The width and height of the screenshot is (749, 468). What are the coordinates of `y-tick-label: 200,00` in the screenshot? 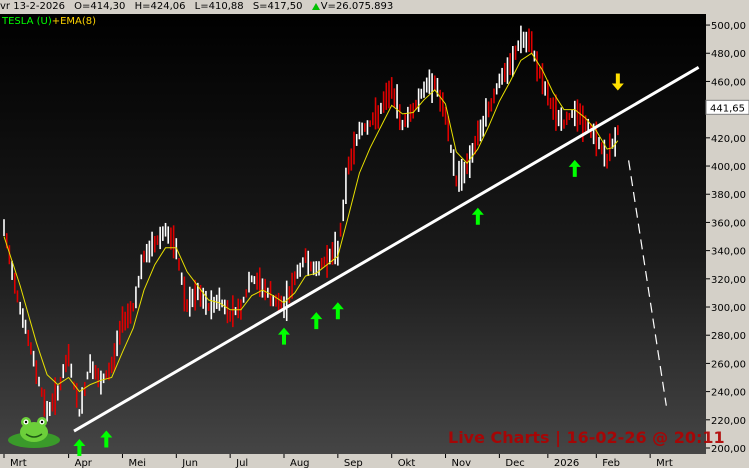 It's located at (728, 449).